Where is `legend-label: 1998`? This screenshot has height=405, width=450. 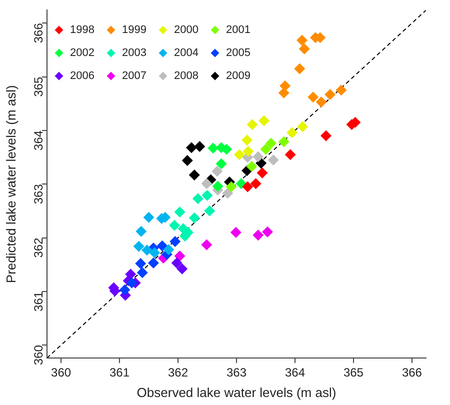 legend-label: 1998 is located at coordinates (82, 30).